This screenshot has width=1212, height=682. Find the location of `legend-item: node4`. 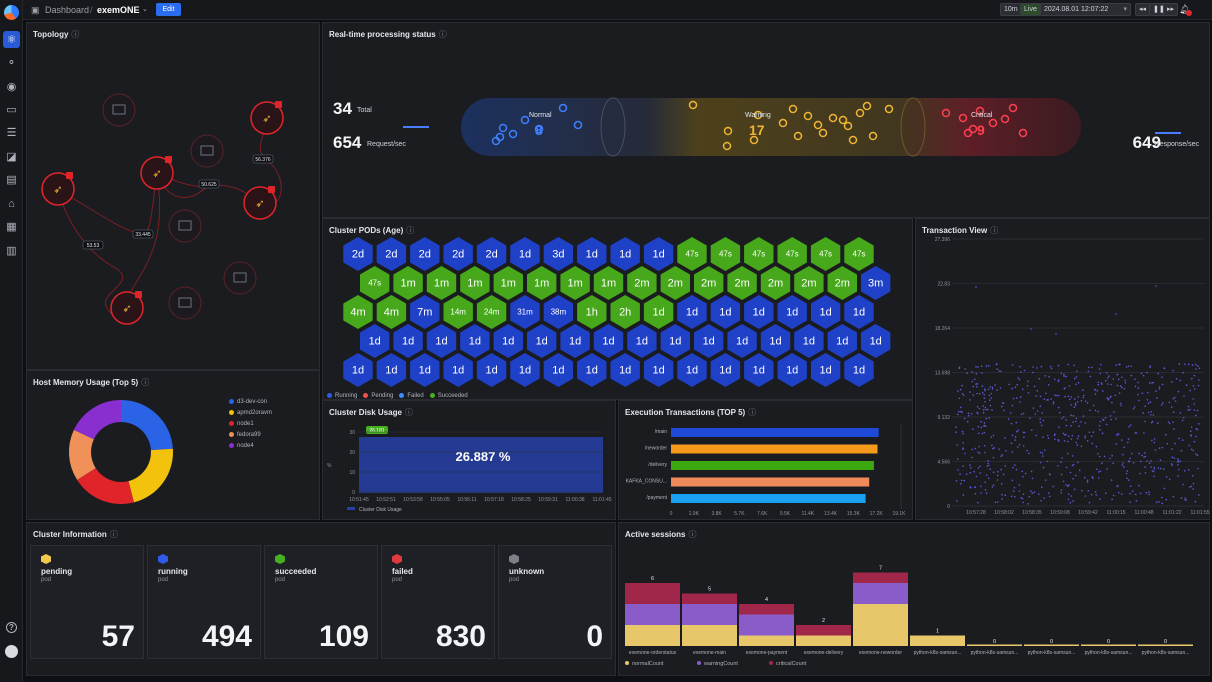

legend-item: node4 is located at coordinates (250, 446).